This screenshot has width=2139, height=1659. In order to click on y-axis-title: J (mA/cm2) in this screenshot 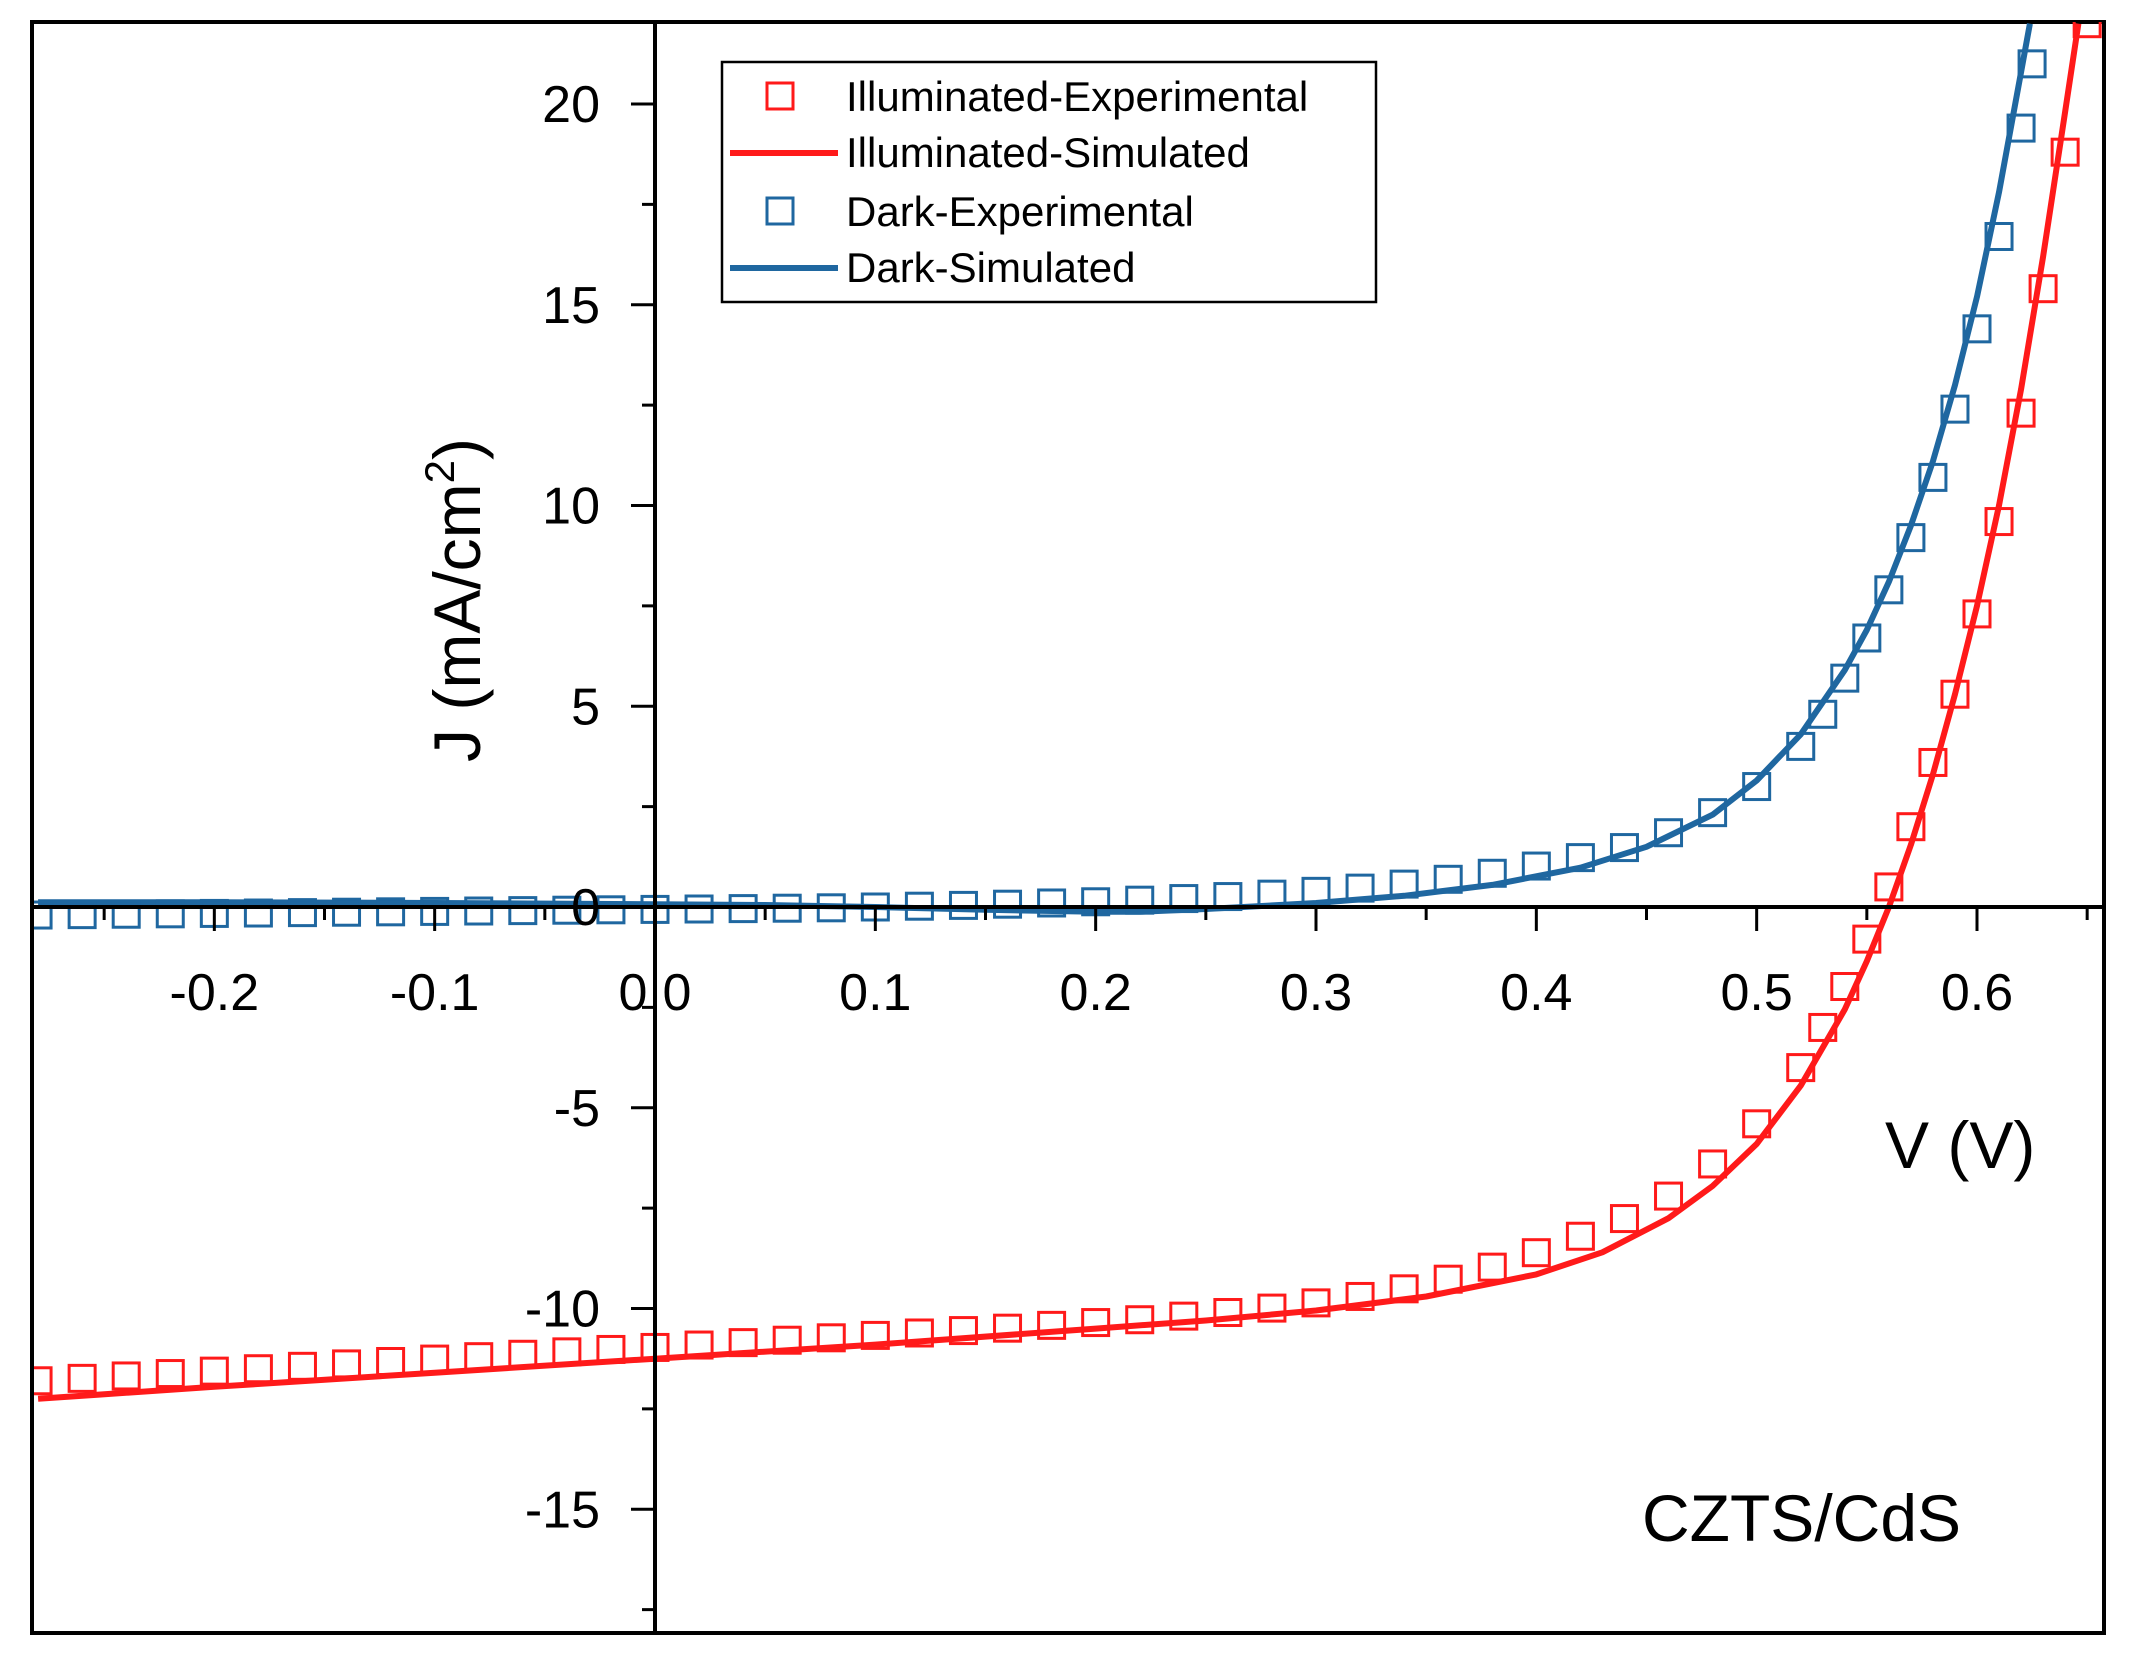, I will do `click(455, 600)`.